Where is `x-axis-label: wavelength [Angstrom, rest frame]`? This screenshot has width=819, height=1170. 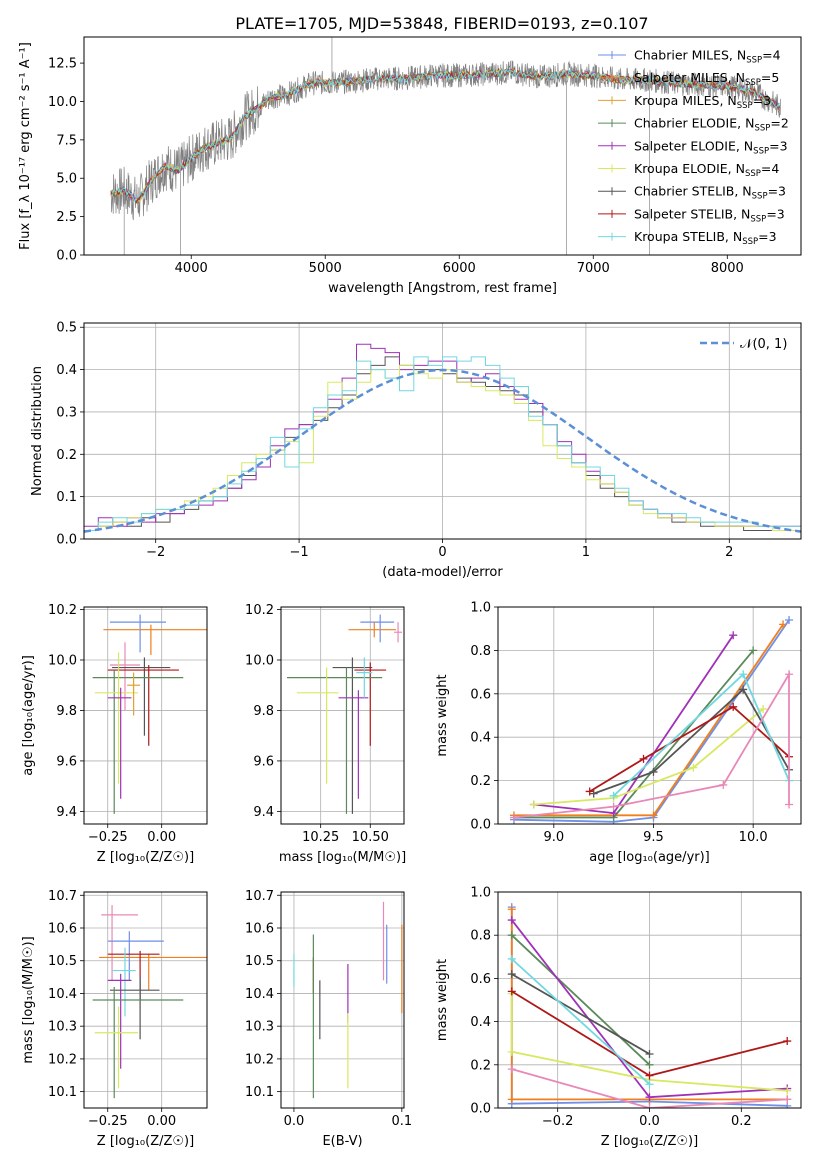 x-axis-label: wavelength [Angstrom, rest frame] is located at coordinates (442, 288).